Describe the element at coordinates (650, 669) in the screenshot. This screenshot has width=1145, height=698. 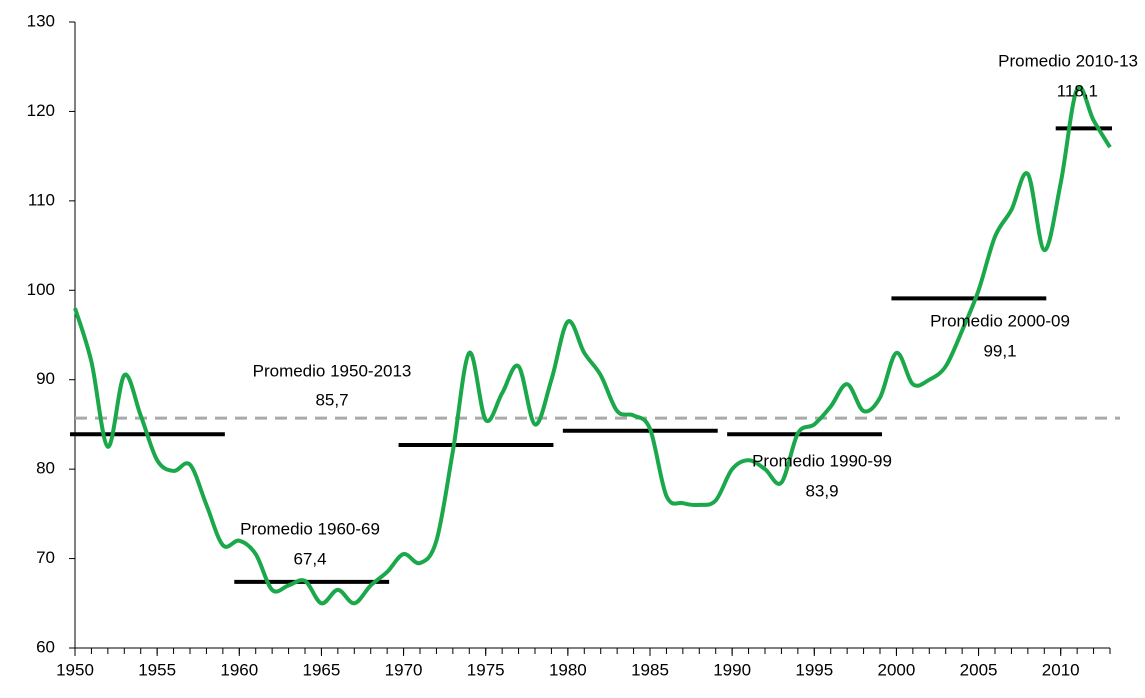
I see `x-tick-label: 1985` at that location.